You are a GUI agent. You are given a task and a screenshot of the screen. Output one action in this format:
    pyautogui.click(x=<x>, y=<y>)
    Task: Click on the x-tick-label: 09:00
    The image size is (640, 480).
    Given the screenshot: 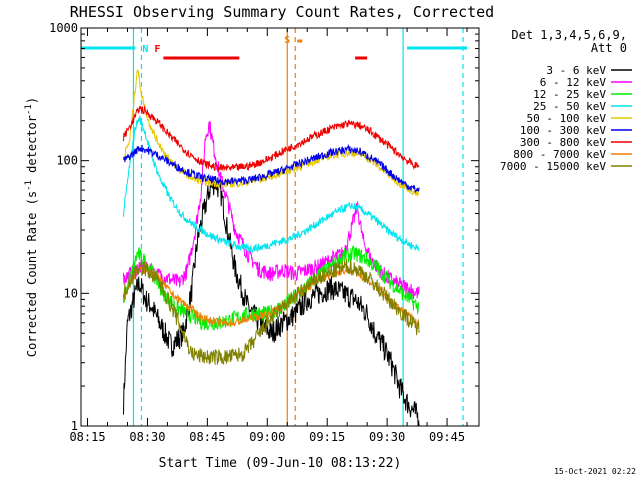 What is the action you would take?
    pyautogui.click(x=267, y=437)
    